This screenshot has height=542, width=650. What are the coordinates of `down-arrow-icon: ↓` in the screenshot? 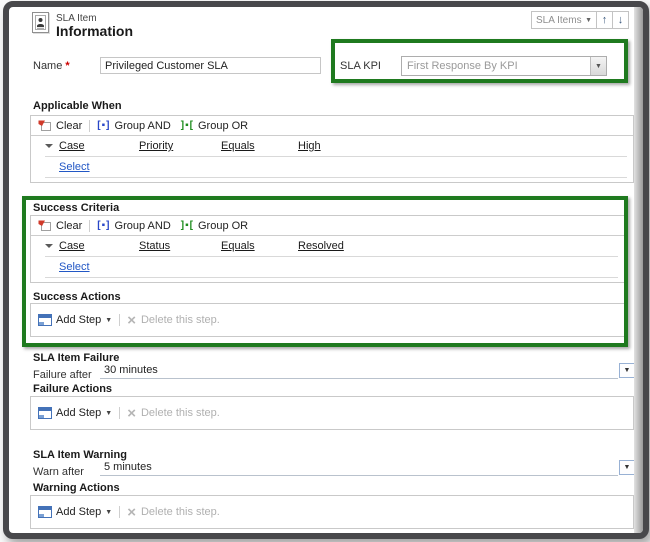 It's located at (620, 20).